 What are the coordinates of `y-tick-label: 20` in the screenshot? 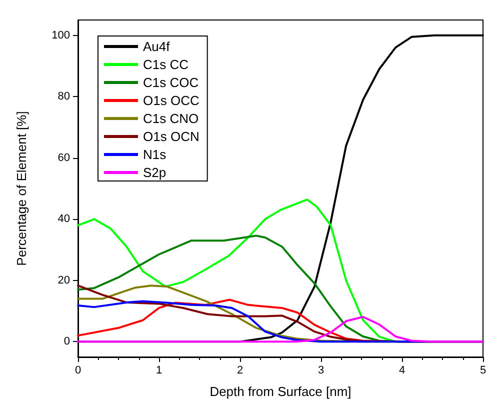 It's located at (64, 280).